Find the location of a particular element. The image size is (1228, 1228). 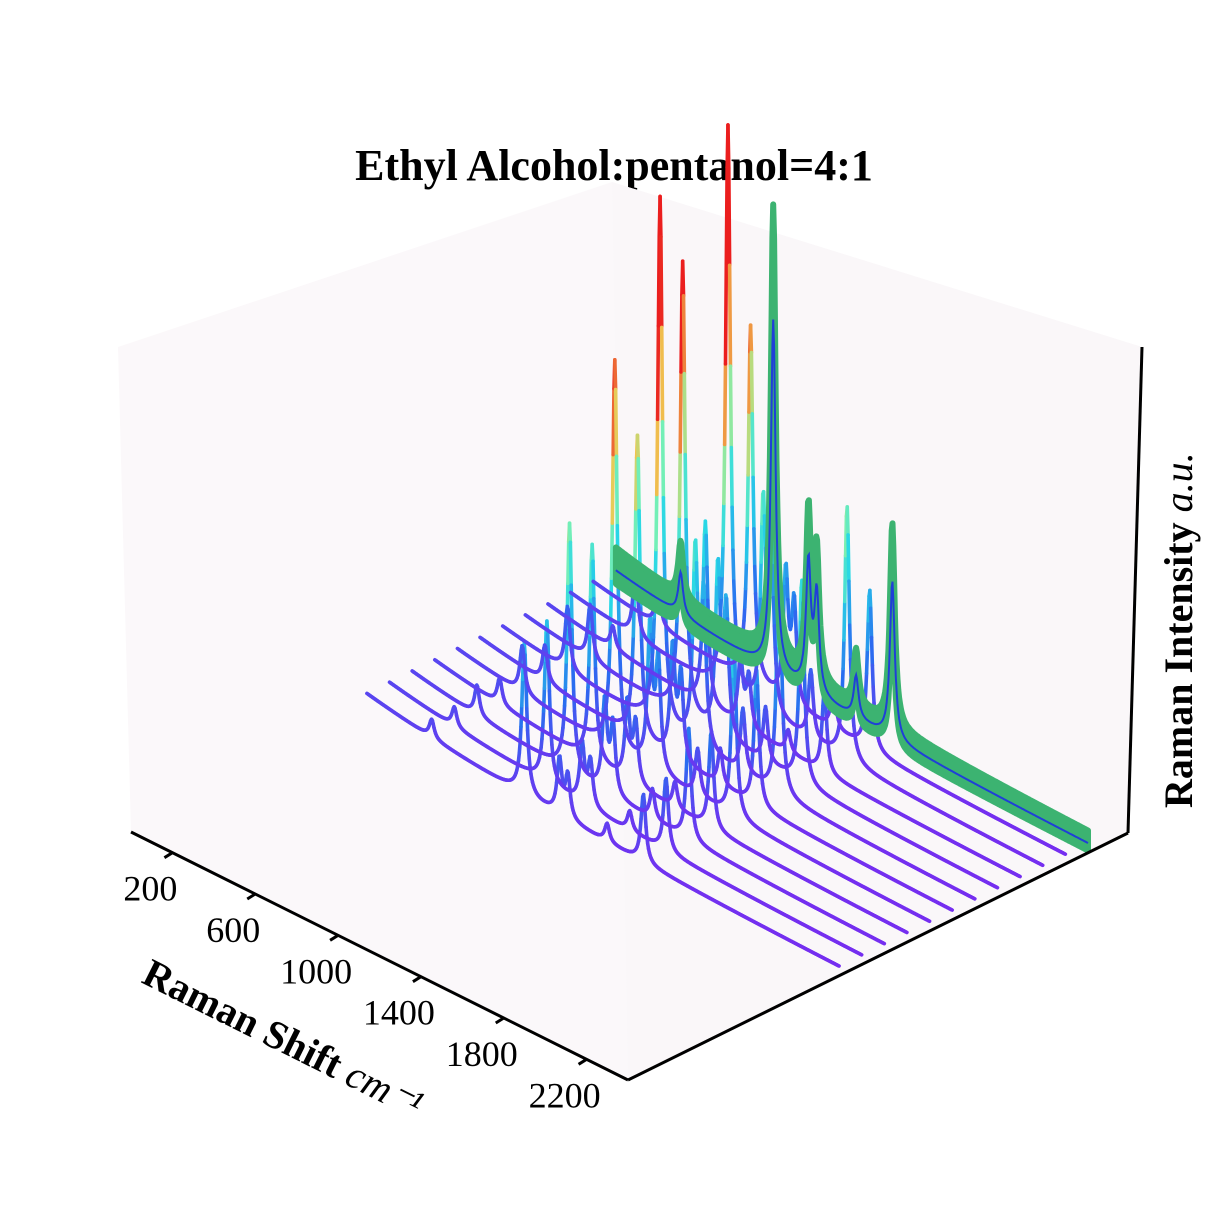

stick-series-group is located at coordinates (422, 615).